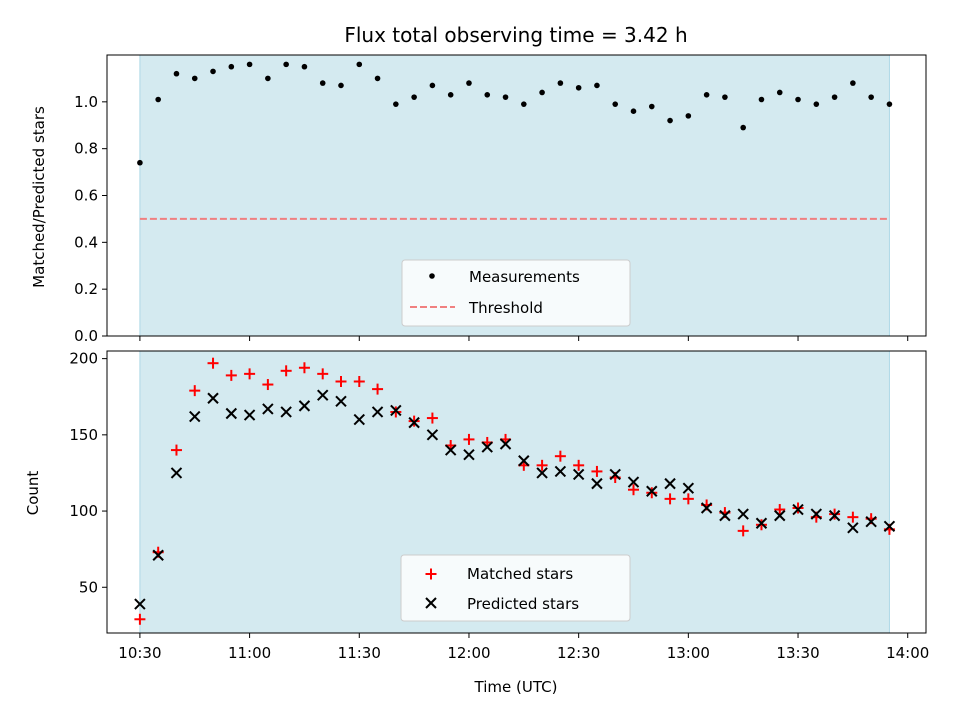 This screenshot has width=960, height=724. What do you see at coordinates (86, 102) in the screenshot?
I see `top-y-tick-label: 1.0` at bounding box center [86, 102].